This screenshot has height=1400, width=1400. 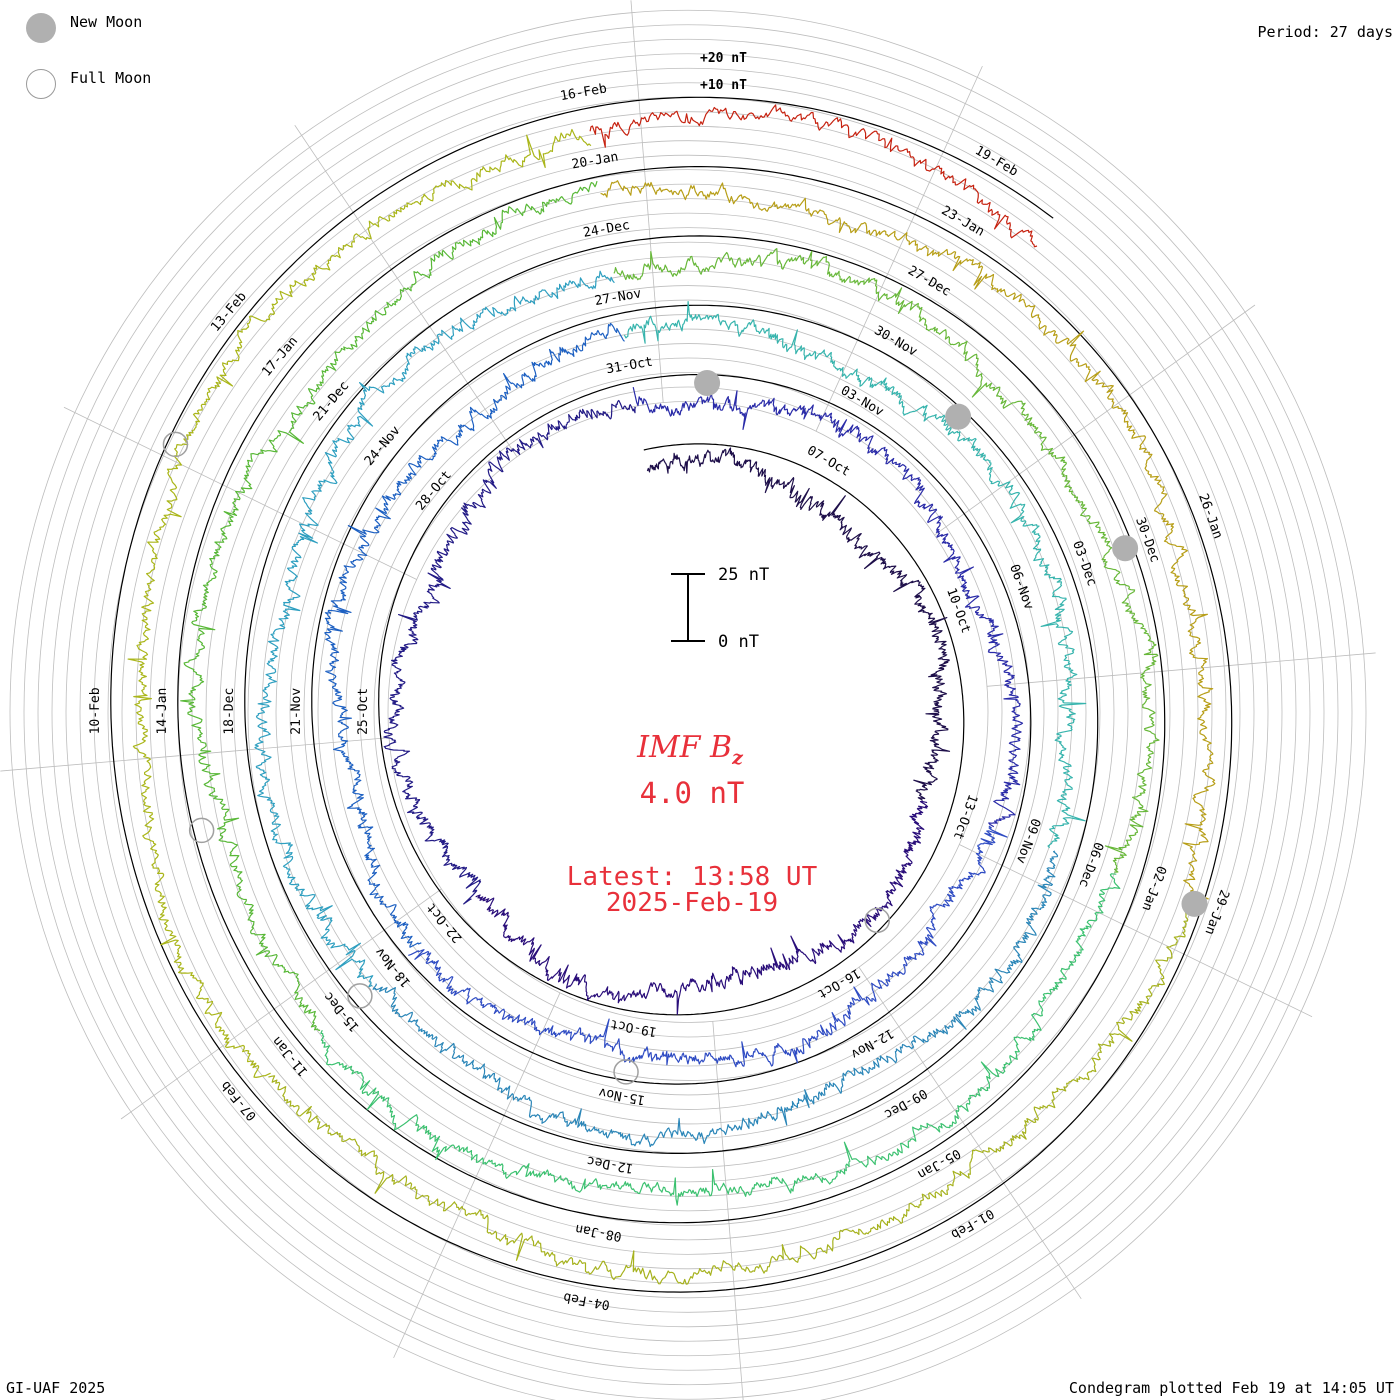 I want to click on full-moon-legend-icon, so click(x=41, y=84).